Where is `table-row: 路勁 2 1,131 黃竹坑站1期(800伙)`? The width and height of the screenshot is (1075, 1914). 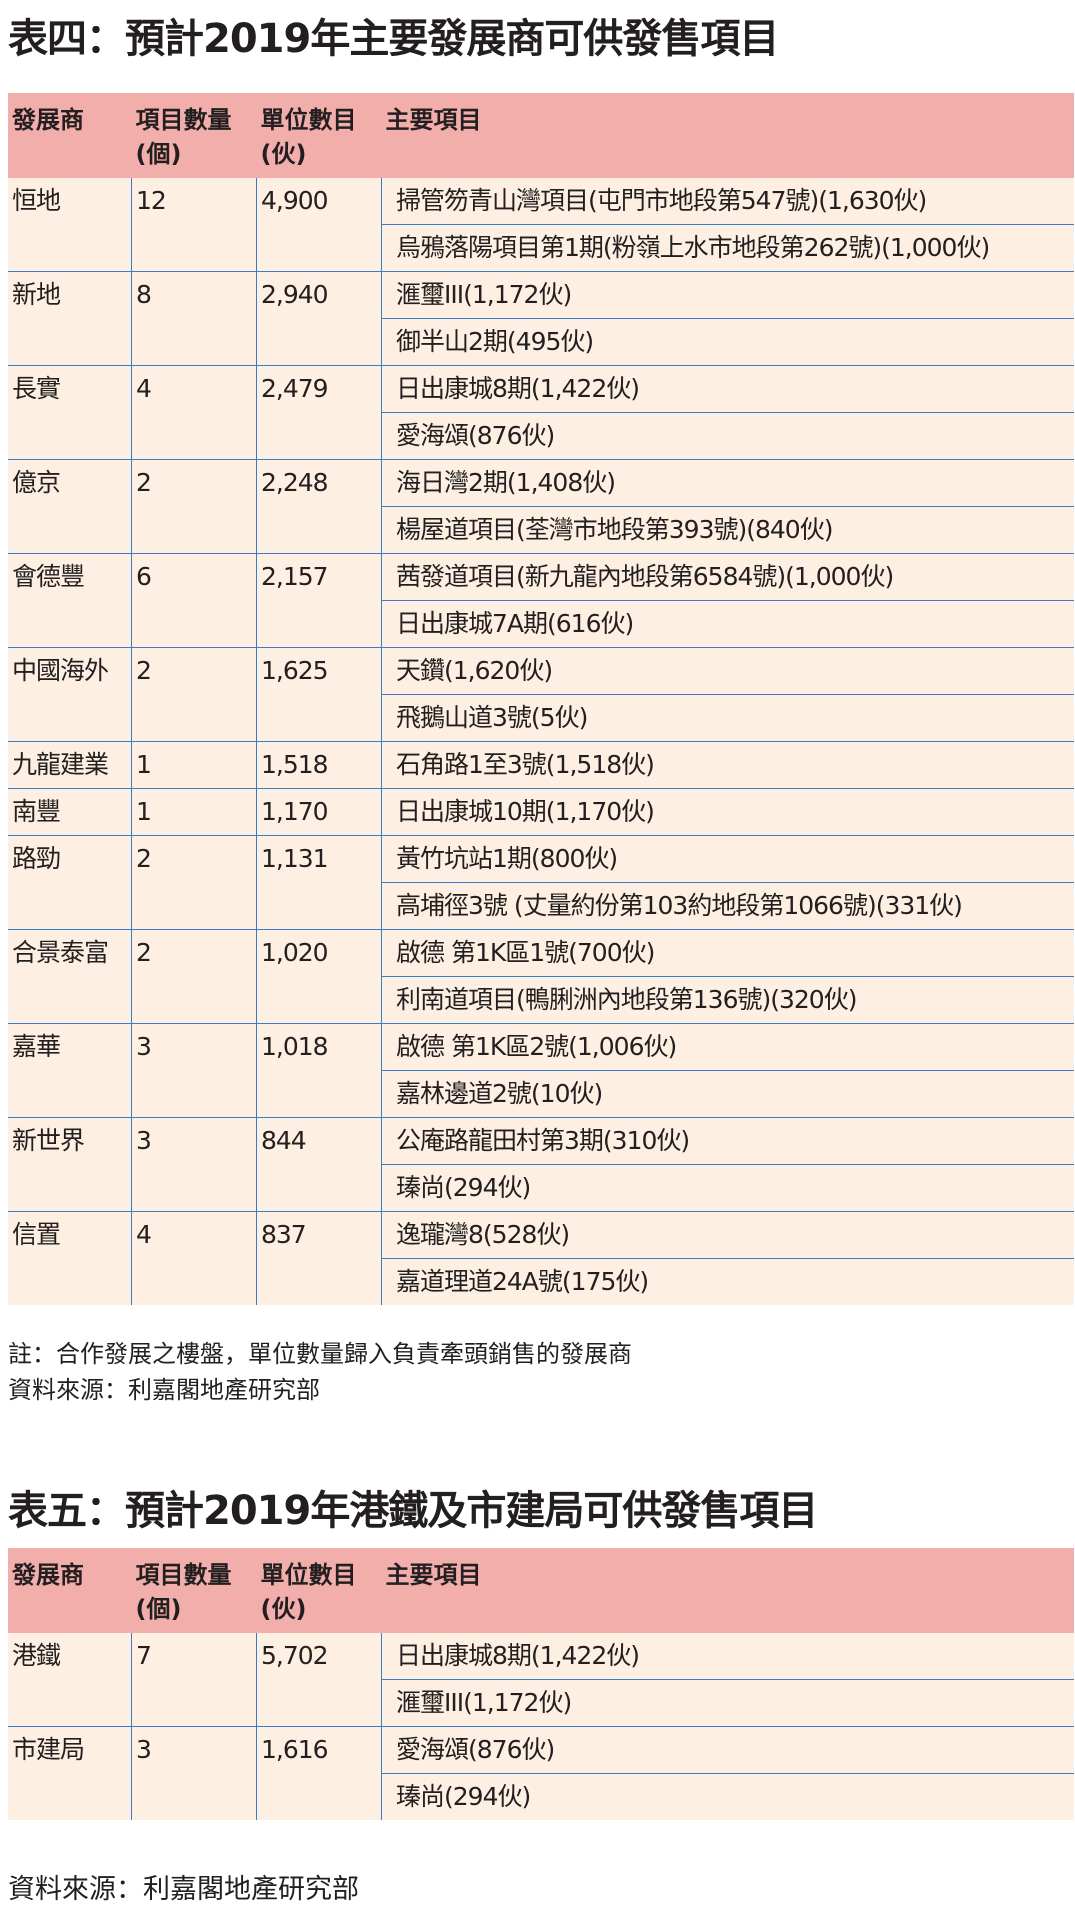 table-row: 路勁 2 1,131 黃竹坑站1期(800伙) is located at coordinates (541, 882).